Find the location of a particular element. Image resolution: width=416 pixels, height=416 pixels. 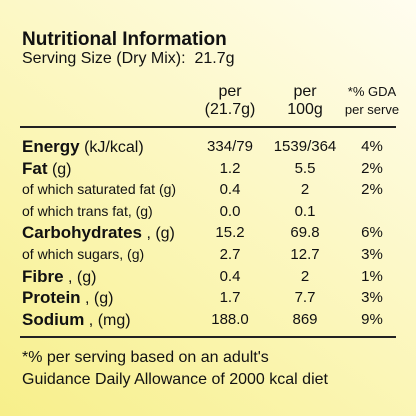

cell-value: 1% is located at coordinates (372, 276).